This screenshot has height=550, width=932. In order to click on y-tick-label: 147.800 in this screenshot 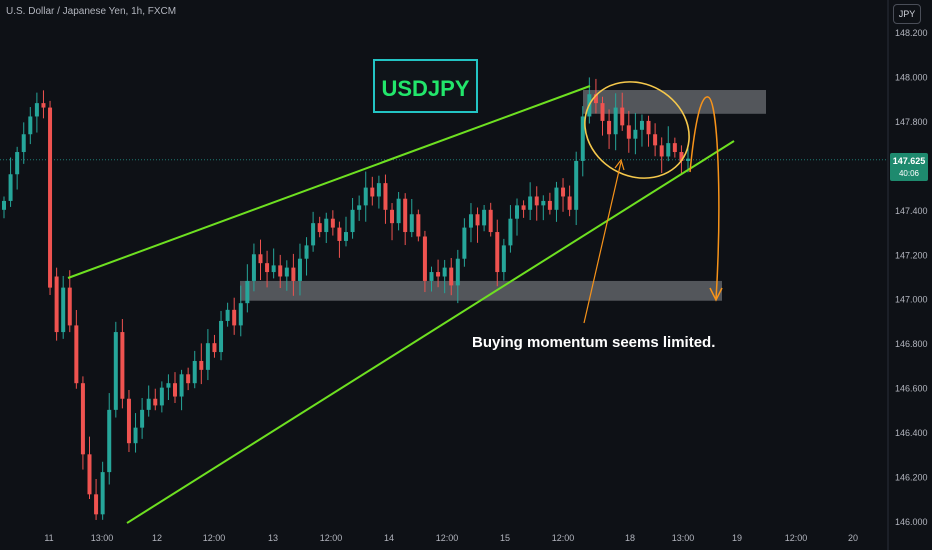, I will do `click(911, 122)`.